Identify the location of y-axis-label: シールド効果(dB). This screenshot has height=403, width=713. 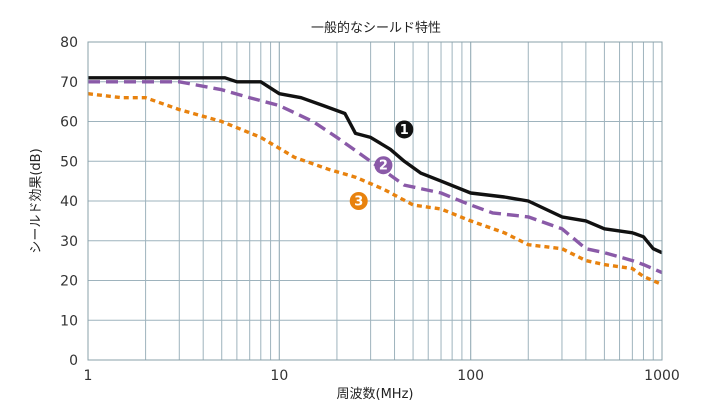
(36, 200).